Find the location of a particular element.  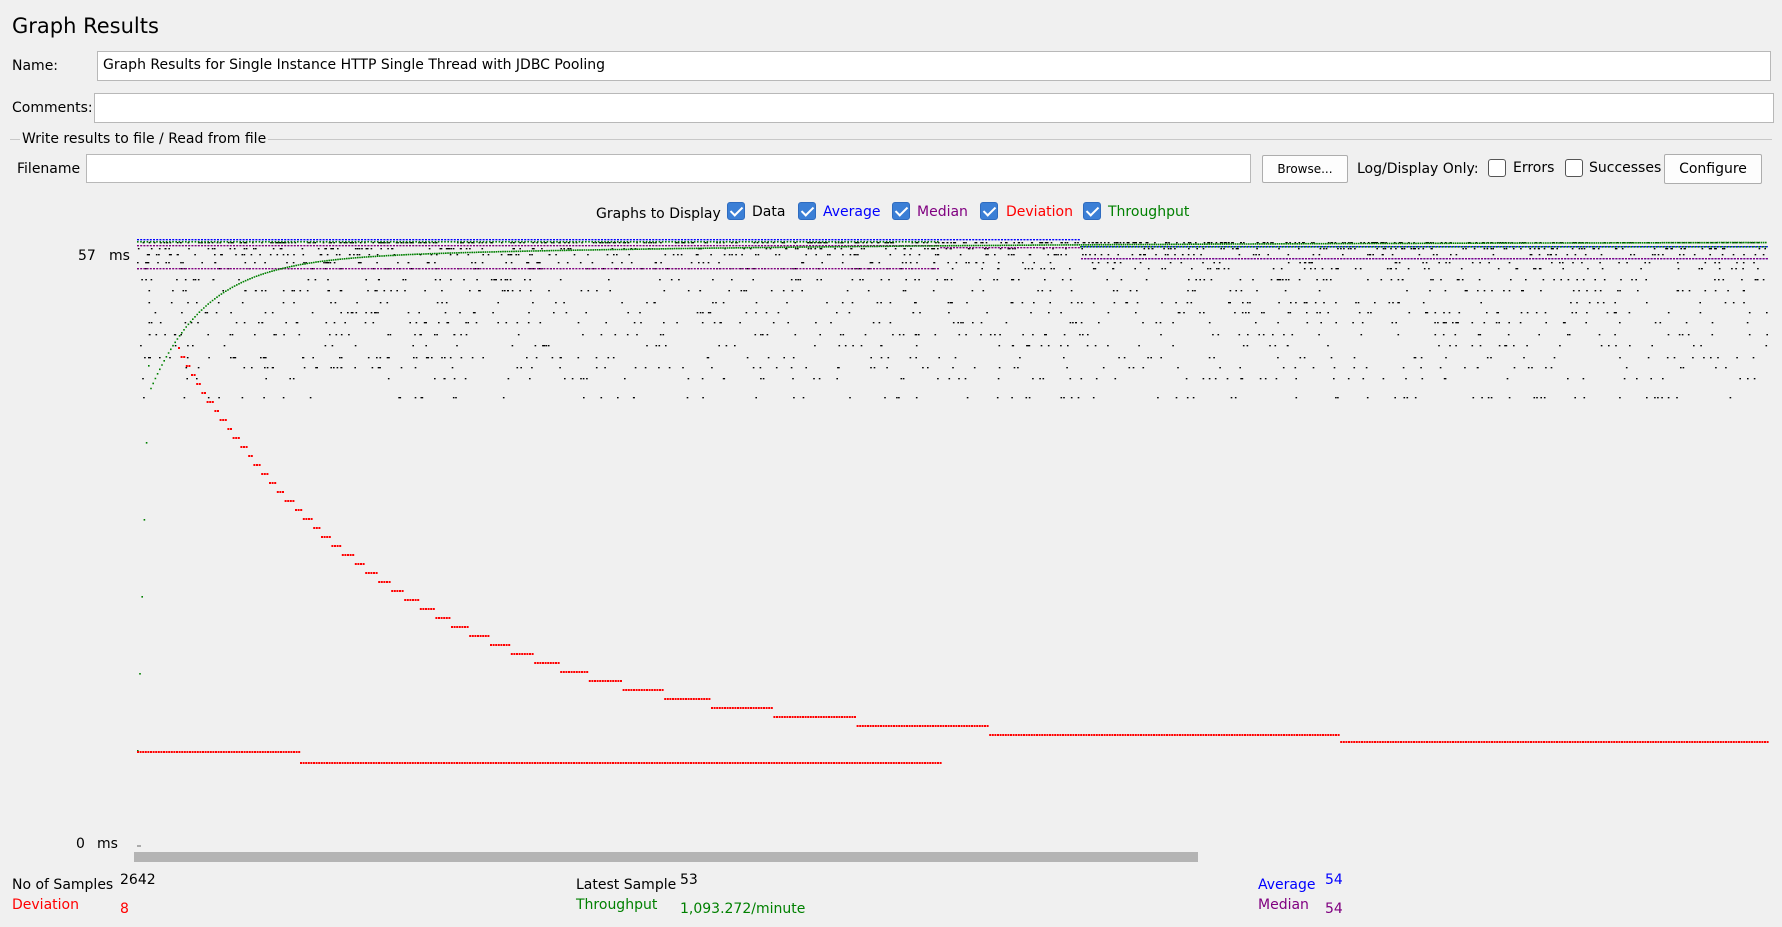

successes-label: Successes is located at coordinates (1625, 168).